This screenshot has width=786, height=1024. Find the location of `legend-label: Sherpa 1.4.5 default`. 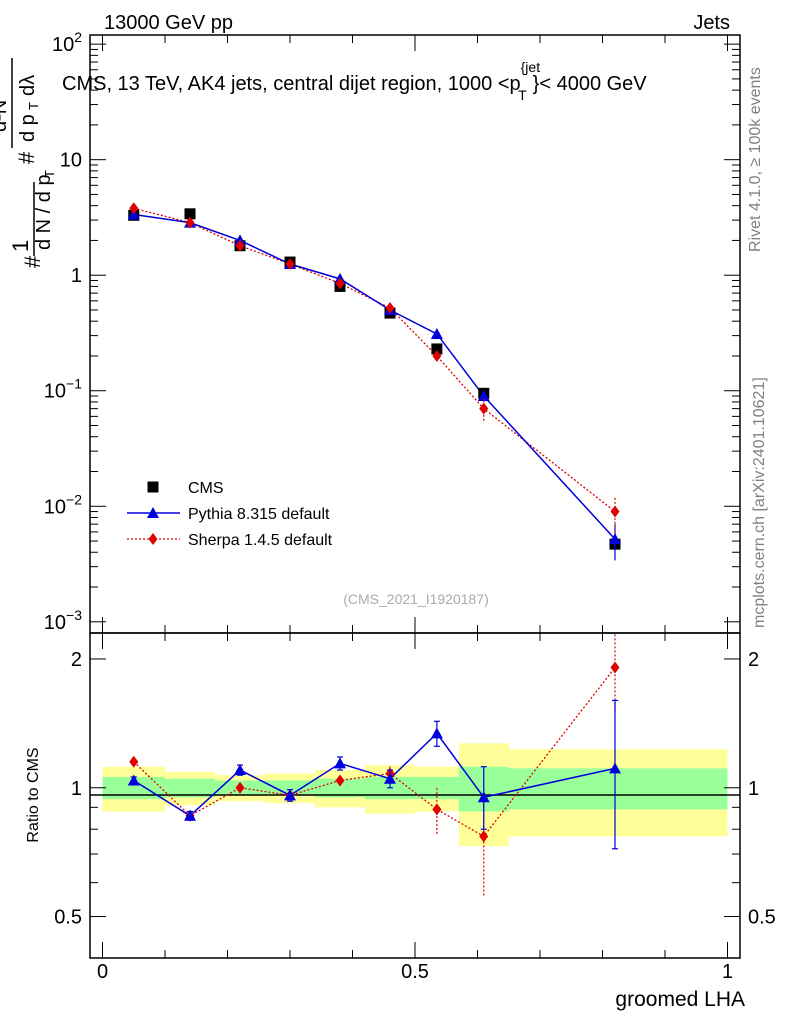

legend-label: Sherpa 1.4.5 default is located at coordinates (260, 540).